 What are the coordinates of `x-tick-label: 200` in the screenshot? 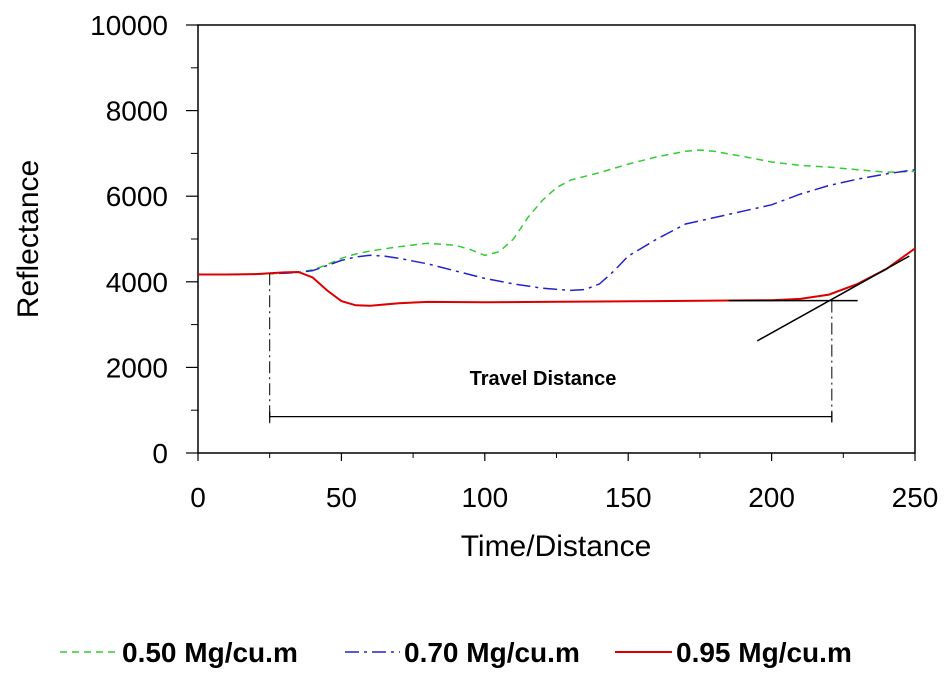 It's located at (771, 497).